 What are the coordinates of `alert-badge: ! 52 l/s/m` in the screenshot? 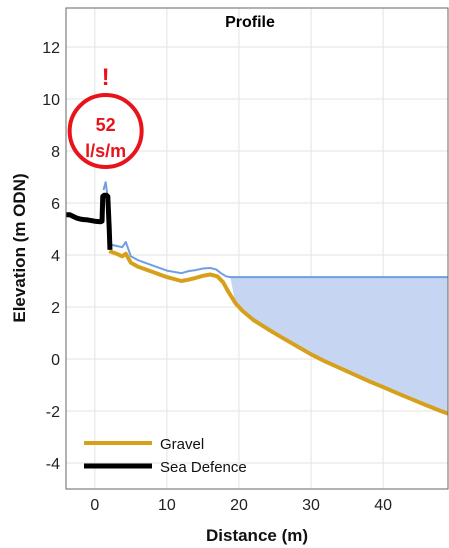 It's located at (105, 116).